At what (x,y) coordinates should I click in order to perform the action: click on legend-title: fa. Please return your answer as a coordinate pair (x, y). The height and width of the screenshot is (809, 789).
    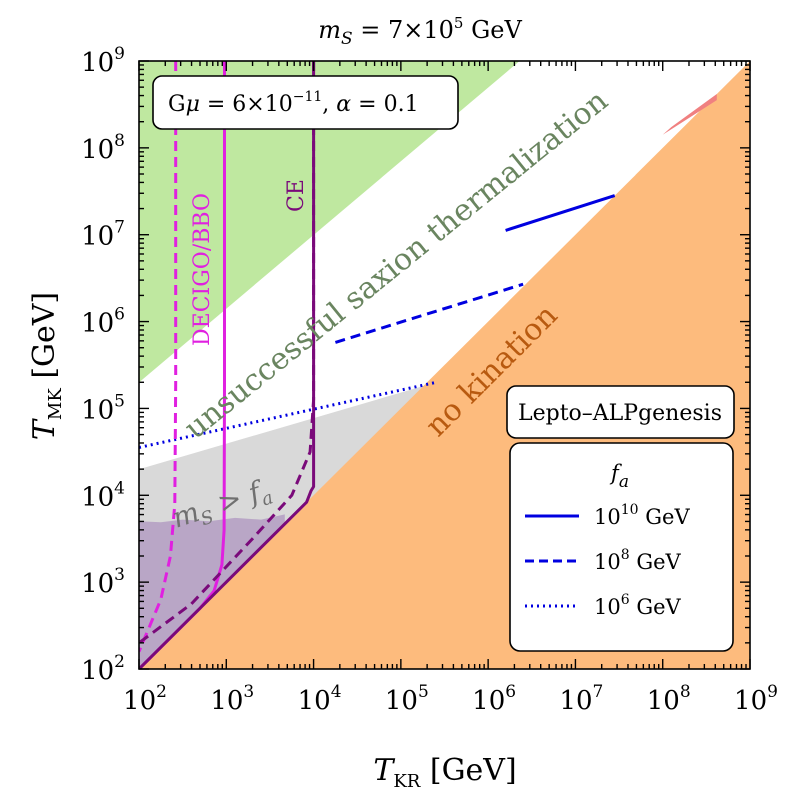
    Looking at the image, I should click on (619, 476).